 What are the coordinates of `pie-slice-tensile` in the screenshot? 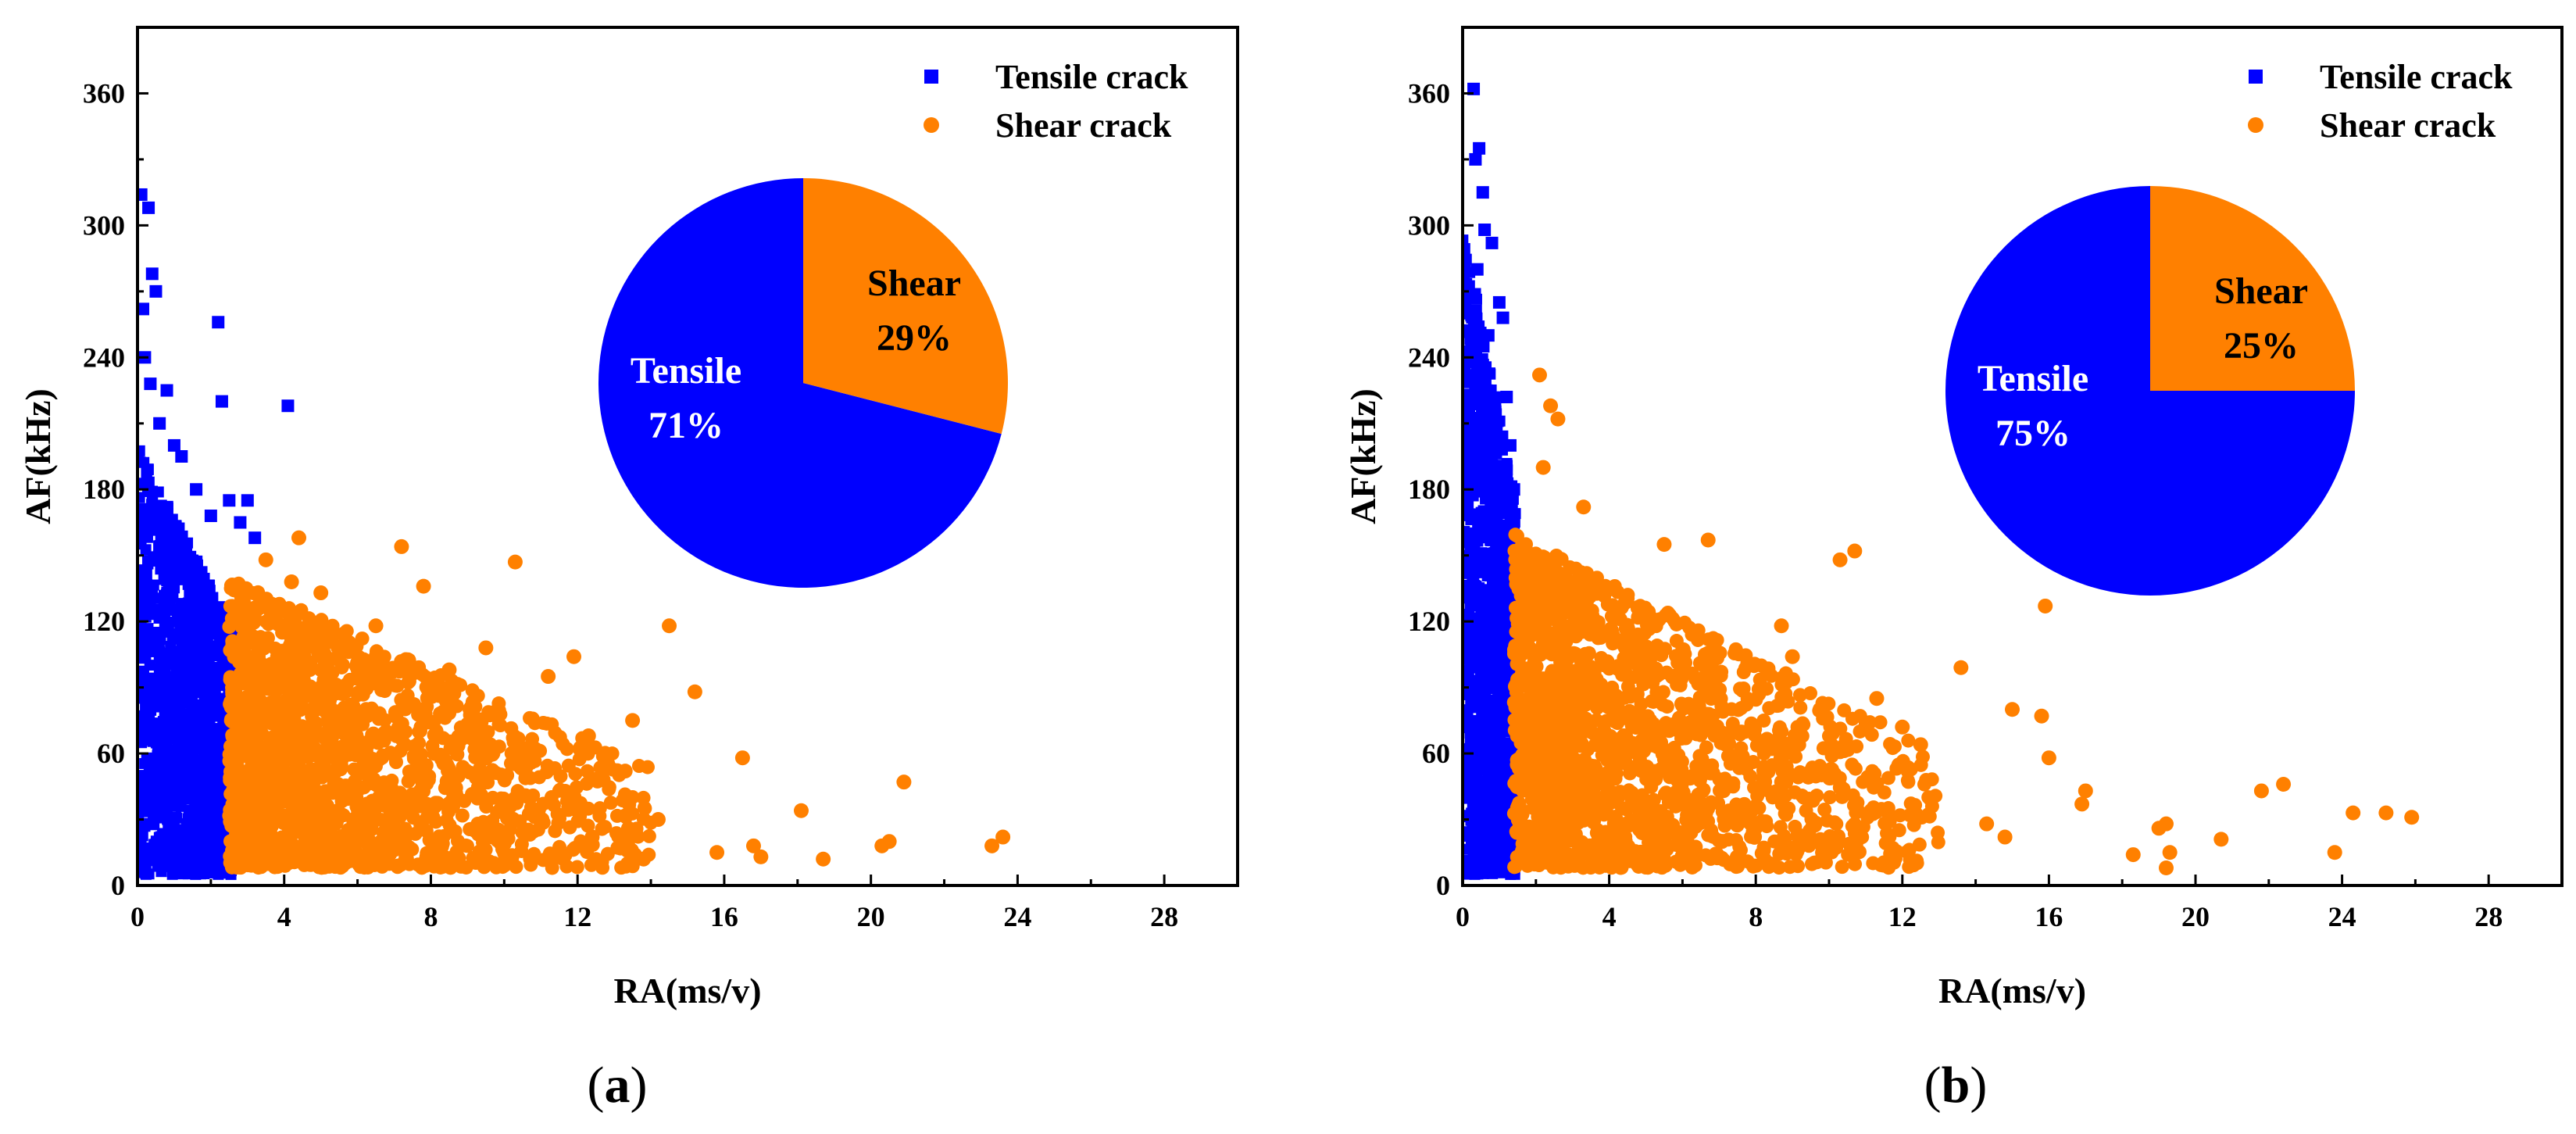 It's located at (800, 383).